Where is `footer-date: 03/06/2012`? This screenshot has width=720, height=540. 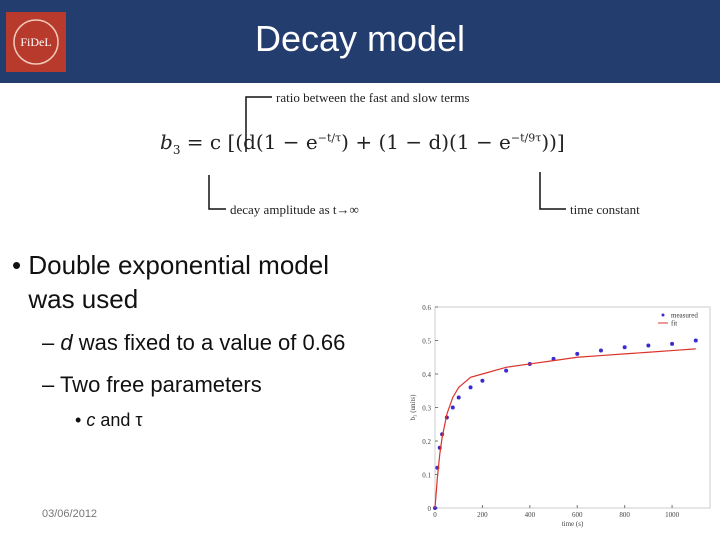
footer-date: 03/06/2012 is located at coordinates (70, 514).